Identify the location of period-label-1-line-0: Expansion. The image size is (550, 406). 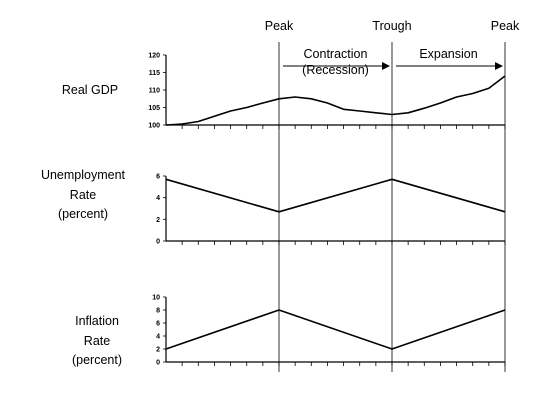
(448, 54).